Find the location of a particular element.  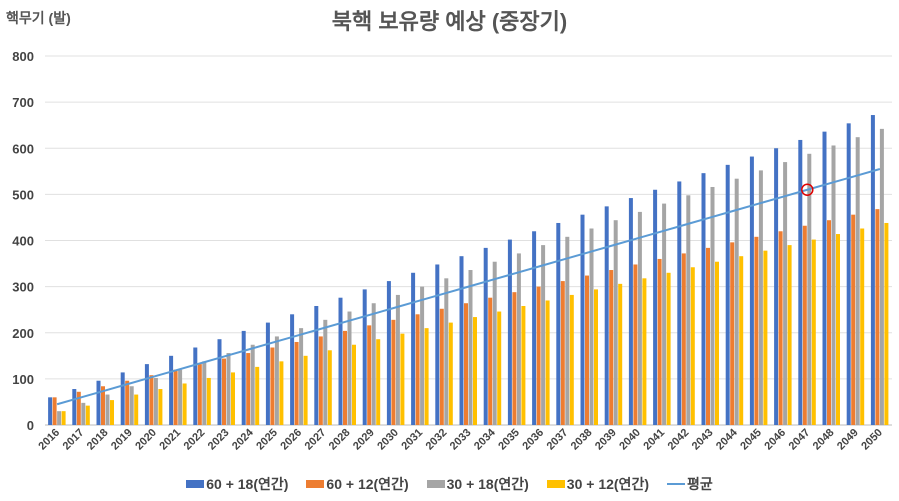

x-tick-label: 2049 is located at coordinates (848, 440).